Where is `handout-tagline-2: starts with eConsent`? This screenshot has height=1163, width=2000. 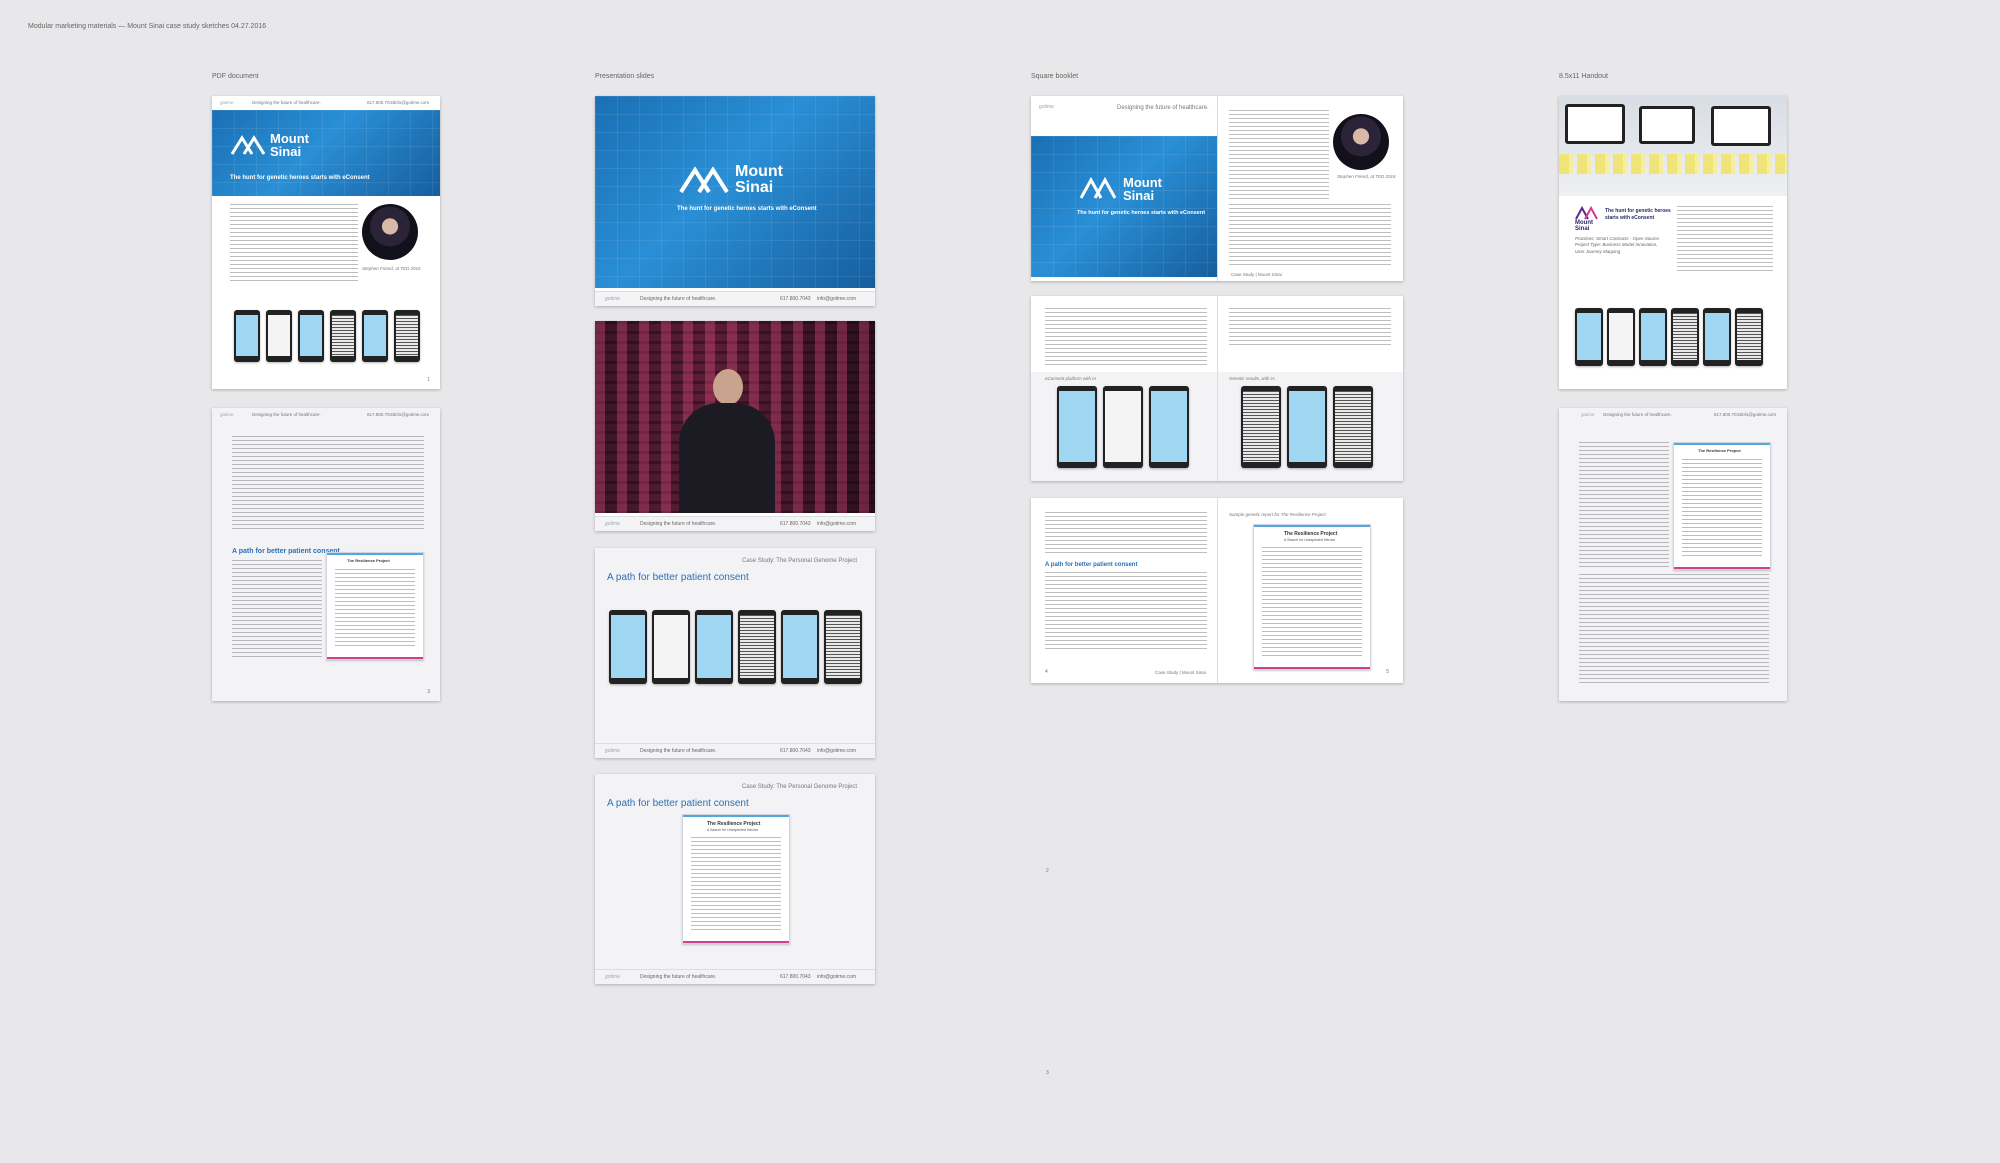 handout-tagline-2: starts with eConsent is located at coordinates (1630, 218).